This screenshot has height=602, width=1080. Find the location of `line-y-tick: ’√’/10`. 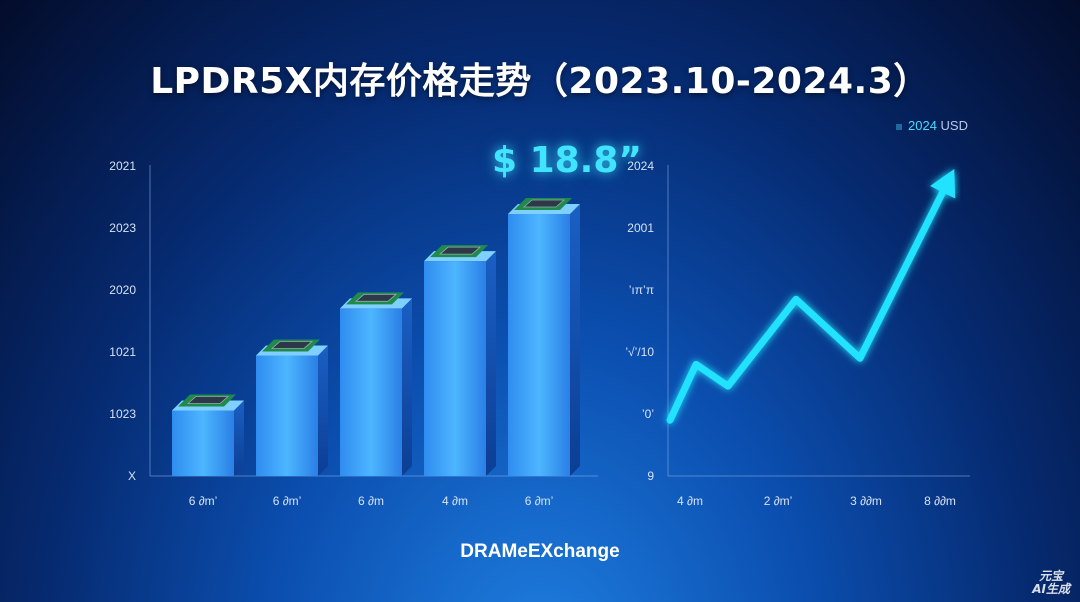

line-y-tick: ’√’/10 is located at coordinates (639, 352).